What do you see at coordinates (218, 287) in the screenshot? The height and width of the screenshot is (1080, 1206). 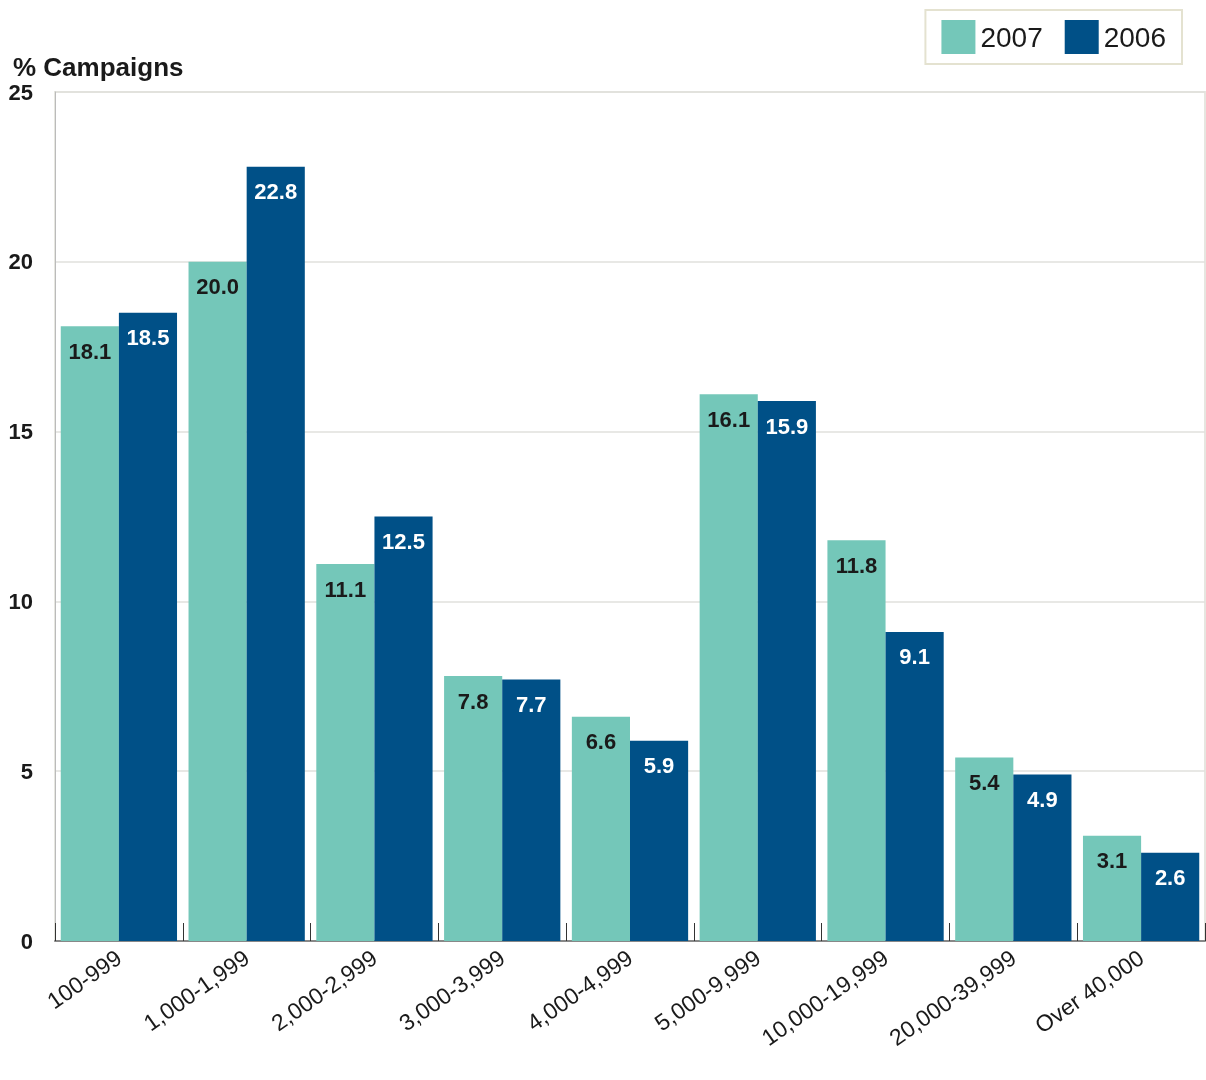 I see `data-label: 20.0` at bounding box center [218, 287].